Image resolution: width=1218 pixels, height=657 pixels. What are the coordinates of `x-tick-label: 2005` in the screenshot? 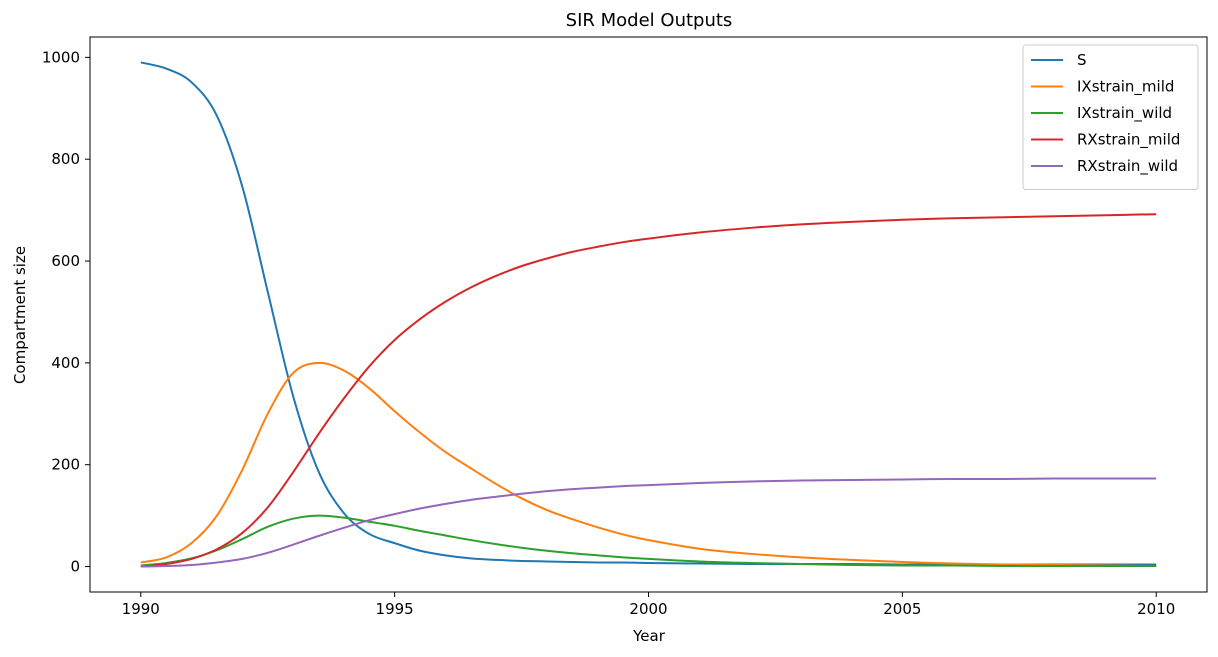 It's located at (902, 609).